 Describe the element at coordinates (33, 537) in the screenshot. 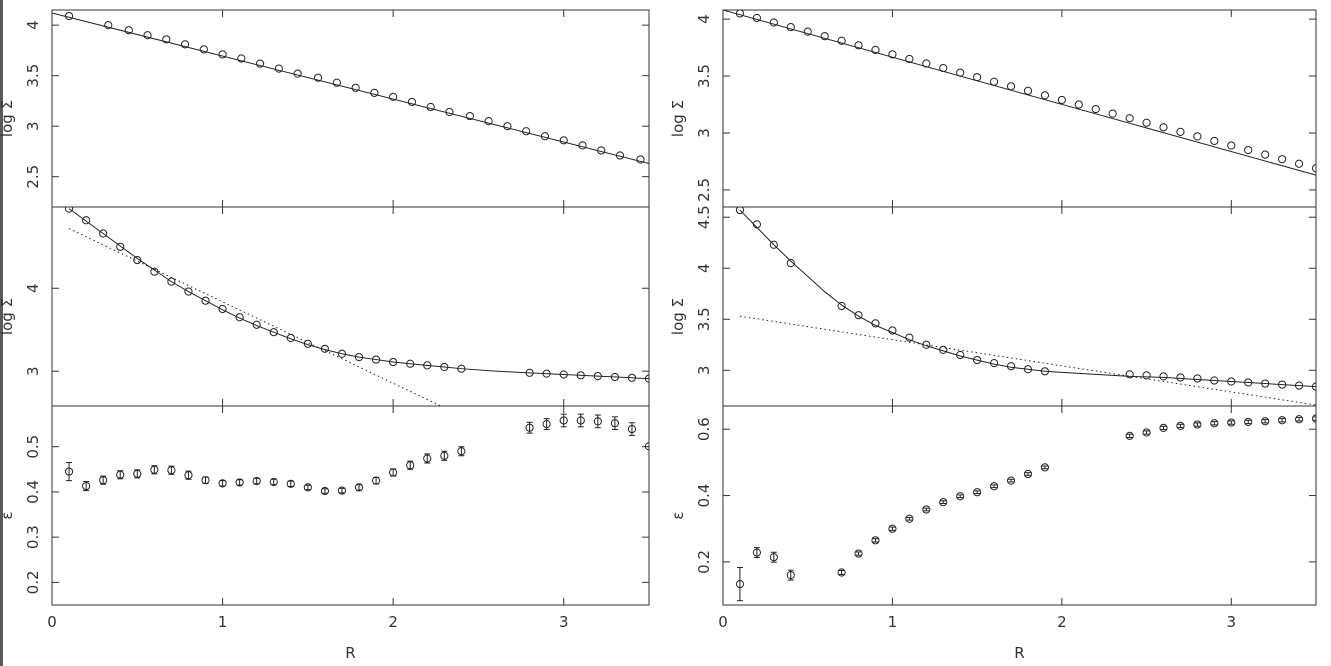

I see `y-tick-label: 0.3` at that location.